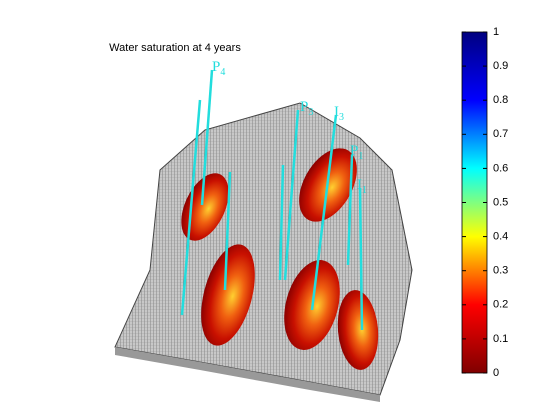  Describe the element at coordinates (218, 68) in the screenshot. I see `well-label: P4` at that location.